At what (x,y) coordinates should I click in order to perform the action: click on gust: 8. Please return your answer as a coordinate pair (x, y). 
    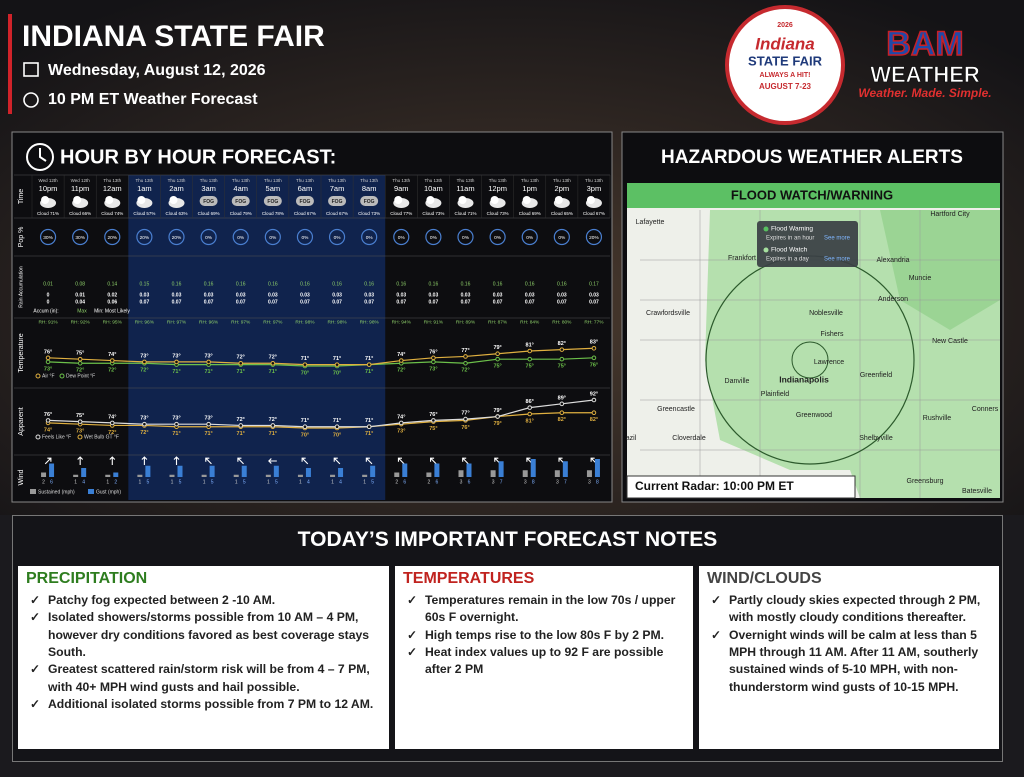
    Looking at the image, I should click on (597, 482).